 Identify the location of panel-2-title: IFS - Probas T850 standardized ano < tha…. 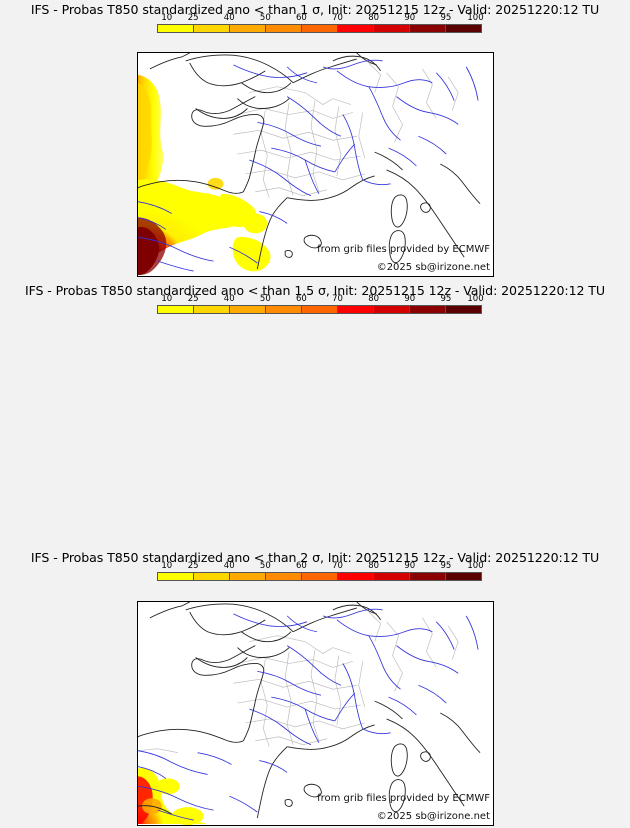
(315, 290).